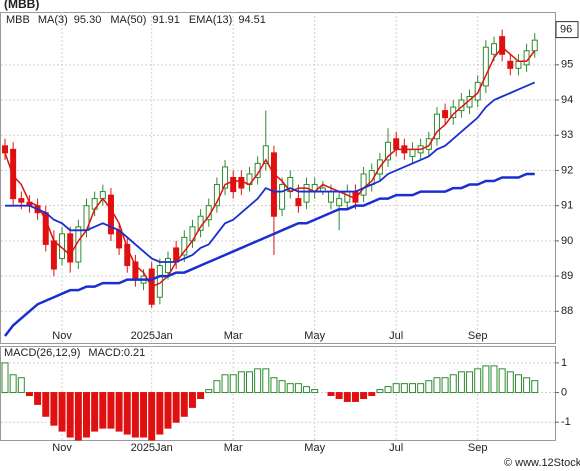  Describe the element at coordinates (566, 422) in the screenshot. I see `y-tick-label: -1` at that location.